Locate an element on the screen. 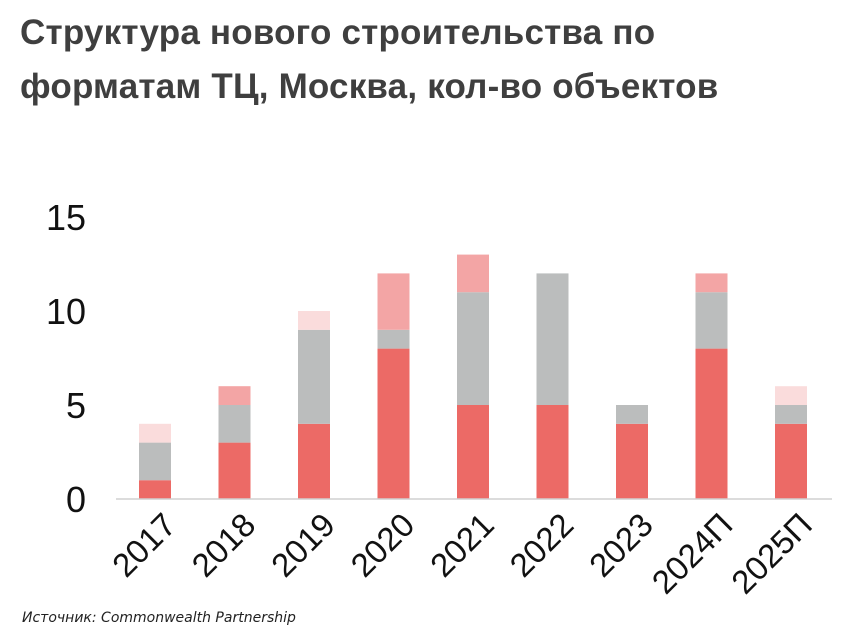  x-tick-label: 2018 is located at coordinates (223, 545).